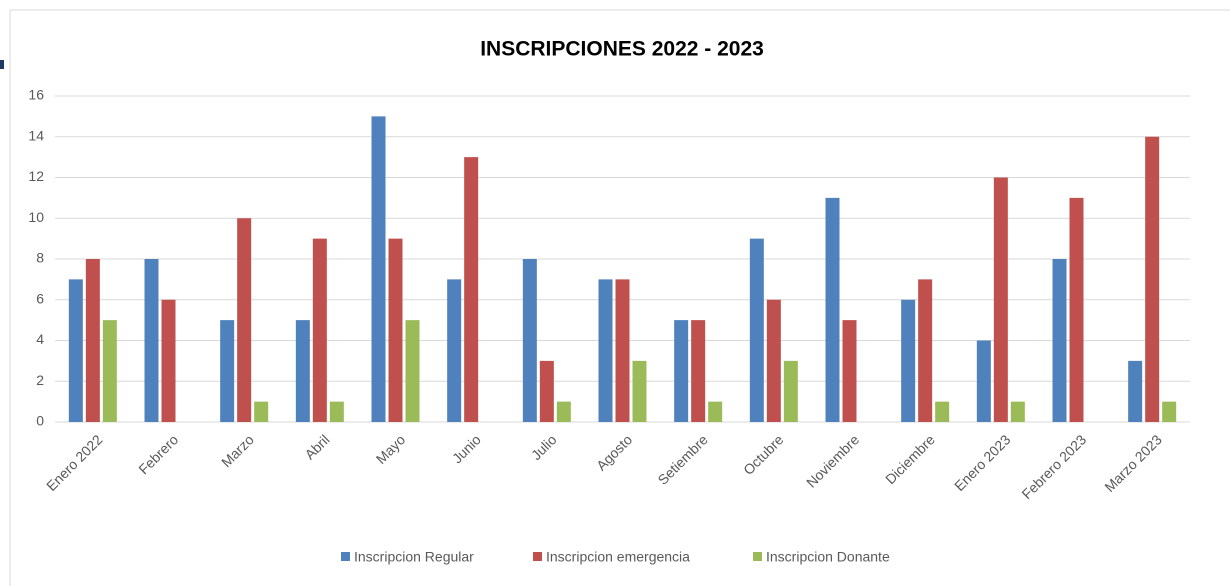  I want to click on x-tick-label: Marzo 2023, so click(1133, 463).